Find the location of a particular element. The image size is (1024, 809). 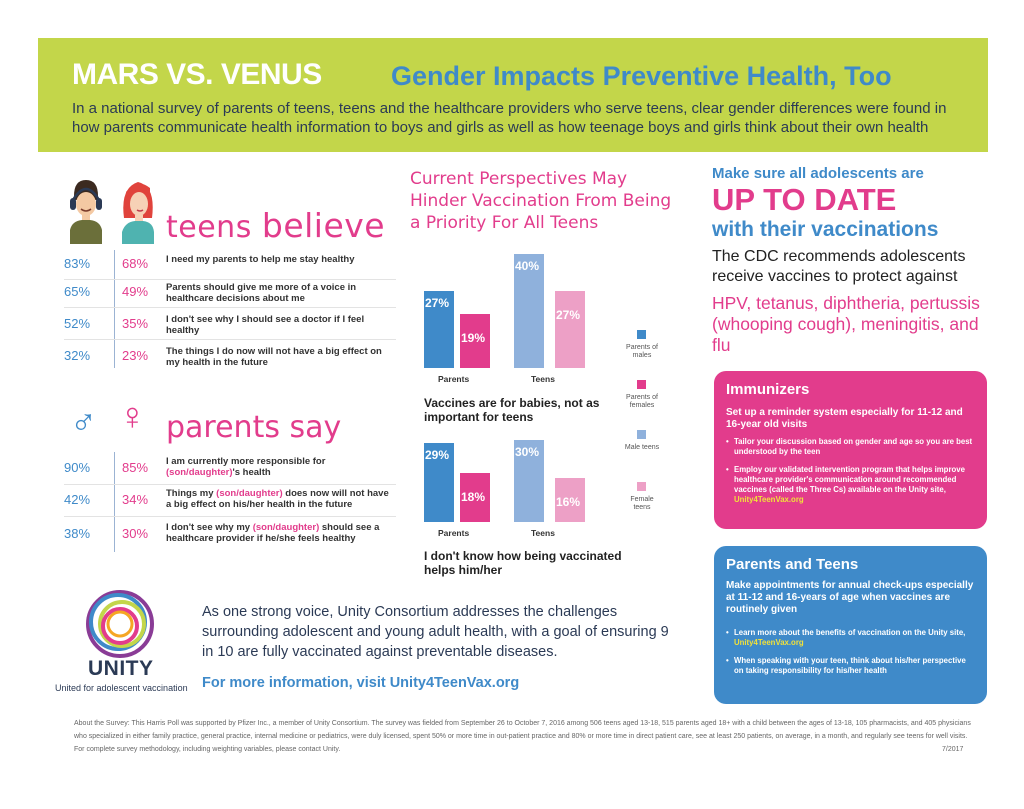

teen-male-pct: 83% is located at coordinates (77, 263).